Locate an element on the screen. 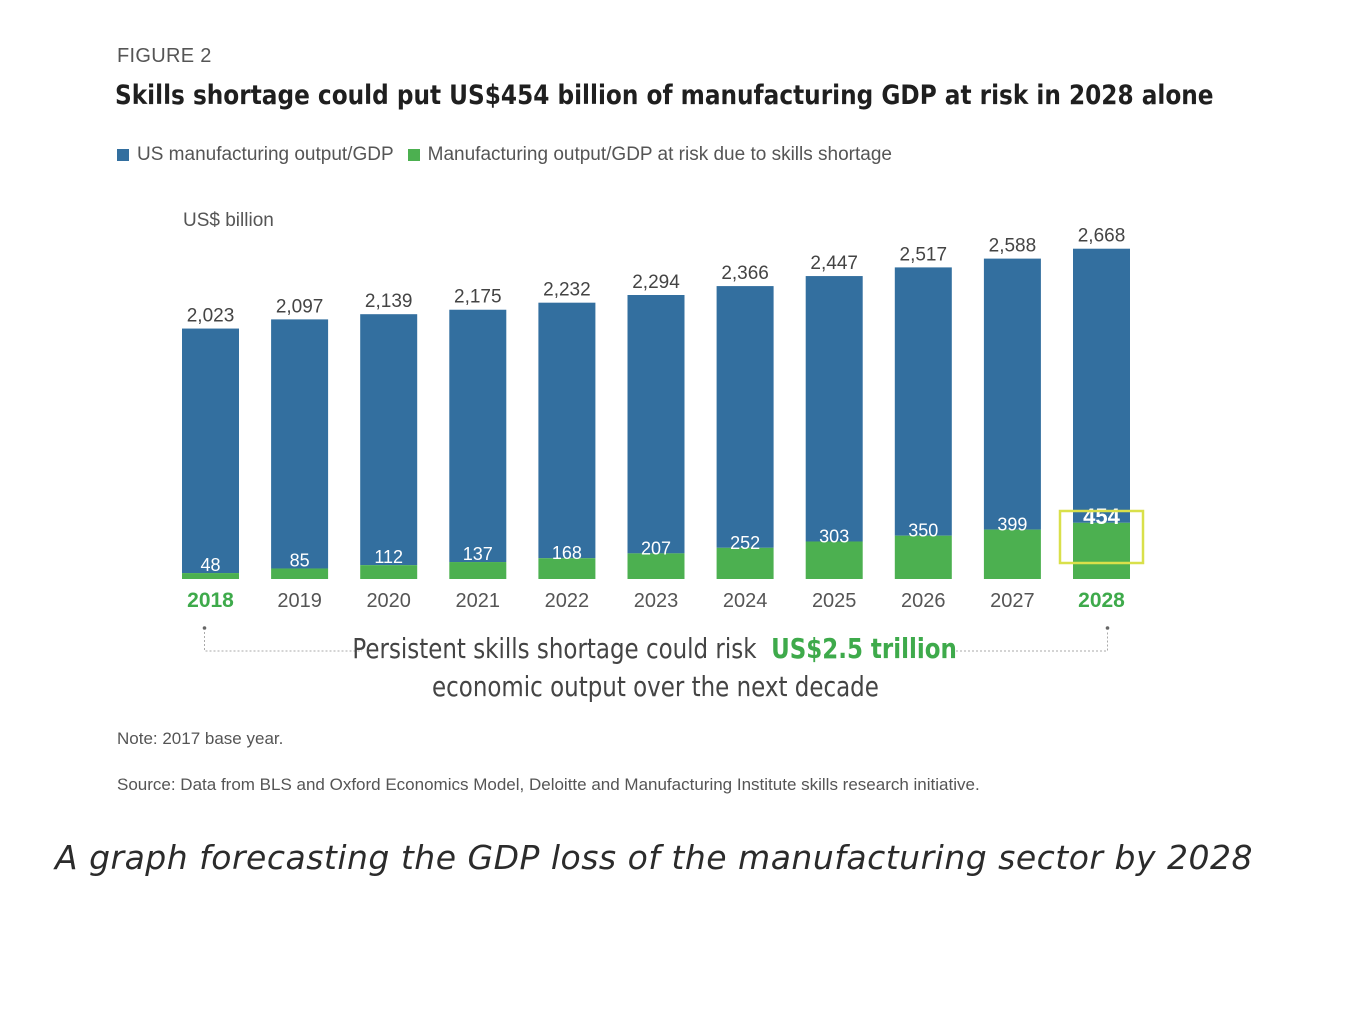 This screenshot has width=1361, height=1014. bar-at-risk-2020 is located at coordinates (389, 572).